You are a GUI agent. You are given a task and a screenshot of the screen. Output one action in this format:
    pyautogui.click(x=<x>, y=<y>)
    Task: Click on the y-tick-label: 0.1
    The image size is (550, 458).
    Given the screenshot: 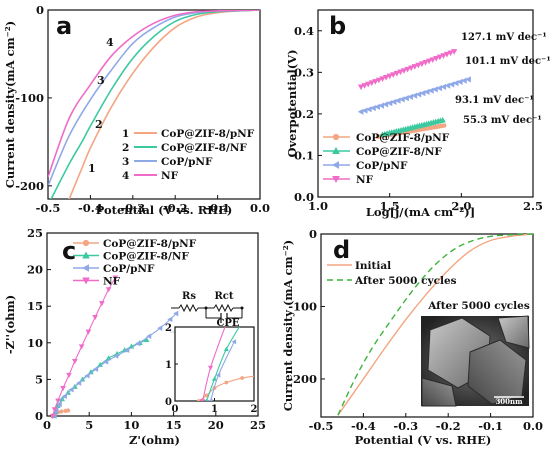 What is the action you would take?
    pyautogui.click(x=304, y=155)
    